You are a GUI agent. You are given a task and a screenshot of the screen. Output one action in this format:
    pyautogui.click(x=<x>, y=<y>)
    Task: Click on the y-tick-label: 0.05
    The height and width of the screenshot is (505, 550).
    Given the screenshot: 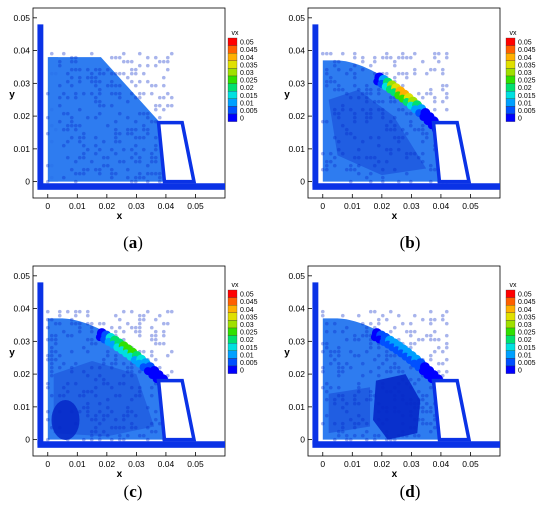 What is the action you would take?
    pyautogui.click(x=296, y=276)
    